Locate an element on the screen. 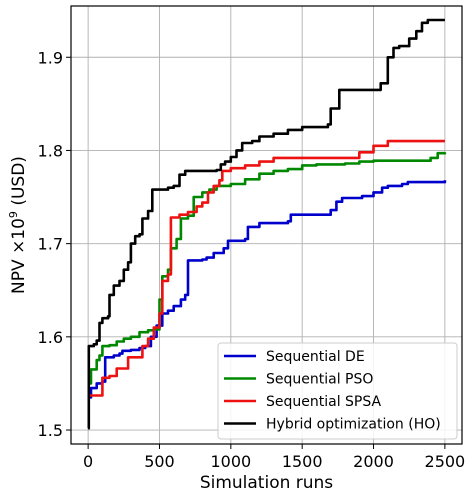  y-tick-label: 1.9 is located at coordinates (50, 57).